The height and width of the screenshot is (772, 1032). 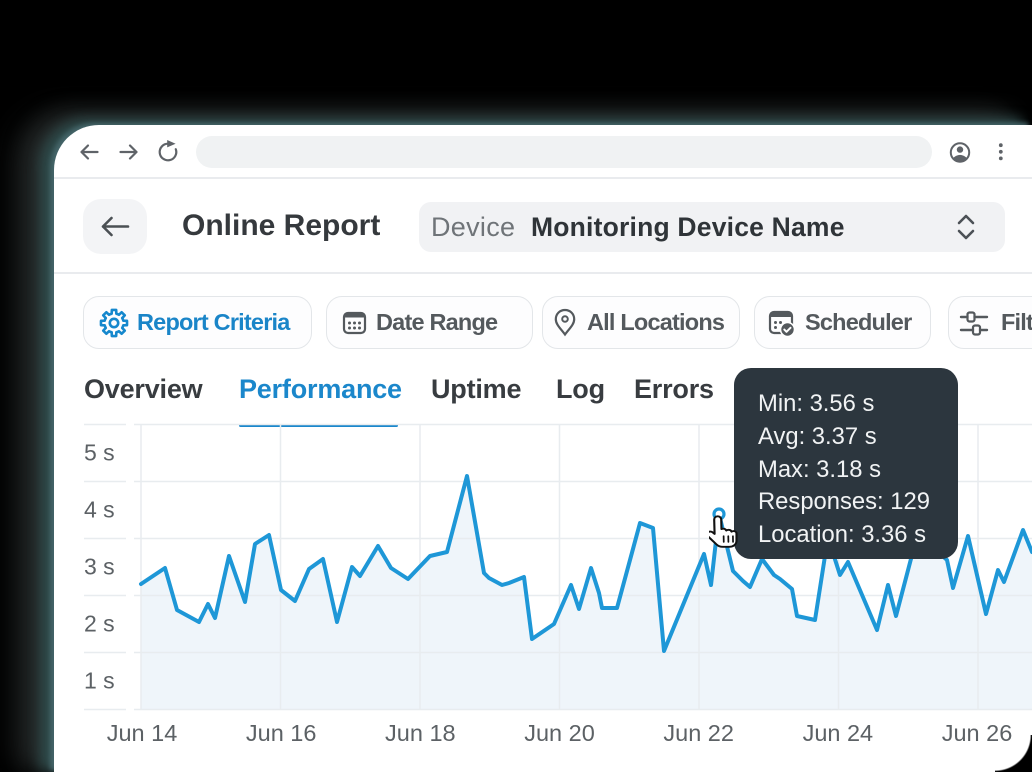 I want to click on svg-text: Jun 16, so click(x=281, y=733).